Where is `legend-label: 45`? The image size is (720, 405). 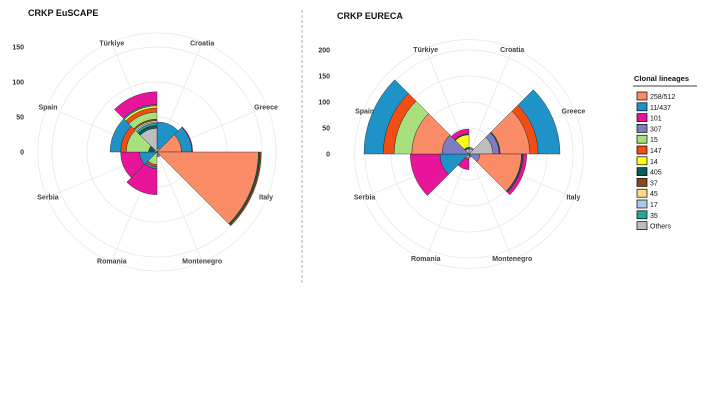
legend-label: 45 is located at coordinates (654, 194).